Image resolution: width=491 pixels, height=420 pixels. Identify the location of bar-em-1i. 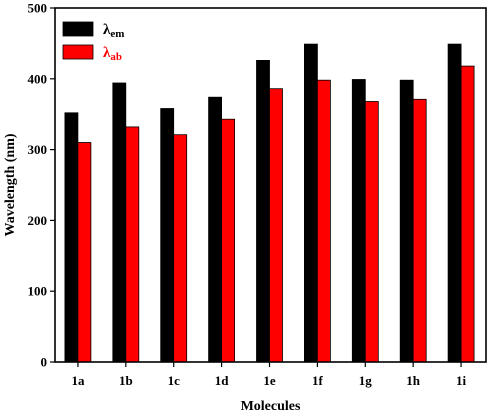
(454, 203).